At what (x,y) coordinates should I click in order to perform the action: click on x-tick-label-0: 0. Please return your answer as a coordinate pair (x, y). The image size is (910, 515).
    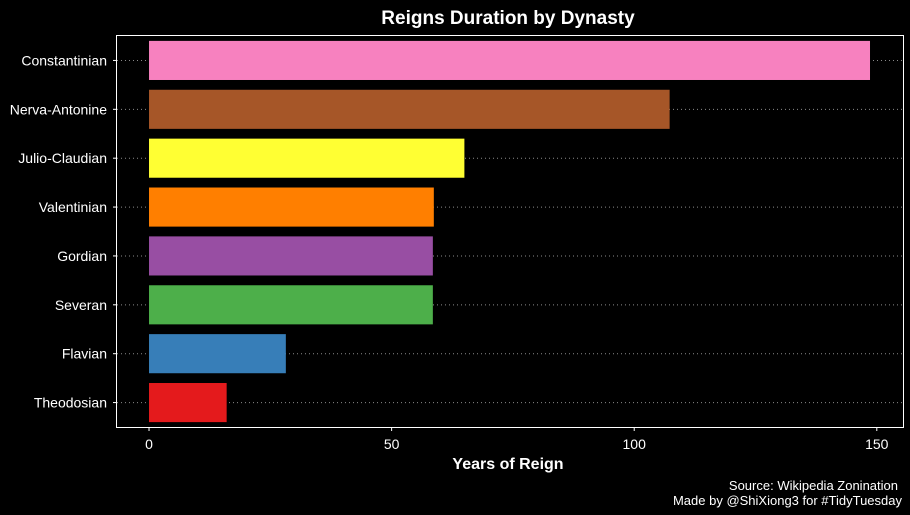
    Looking at the image, I should click on (149, 444).